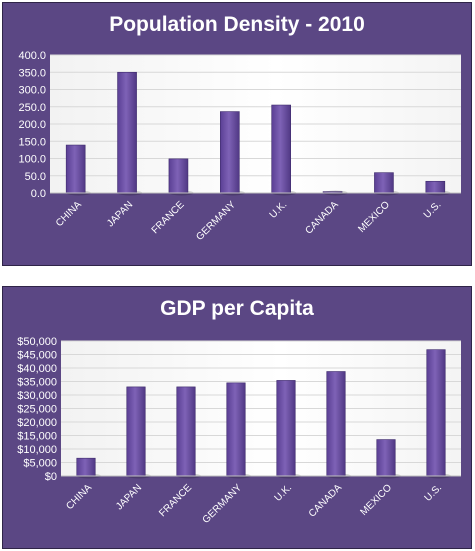 This screenshot has height=551, width=475. I want to click on chart-title: GDP per Capita, so click(237, 308).